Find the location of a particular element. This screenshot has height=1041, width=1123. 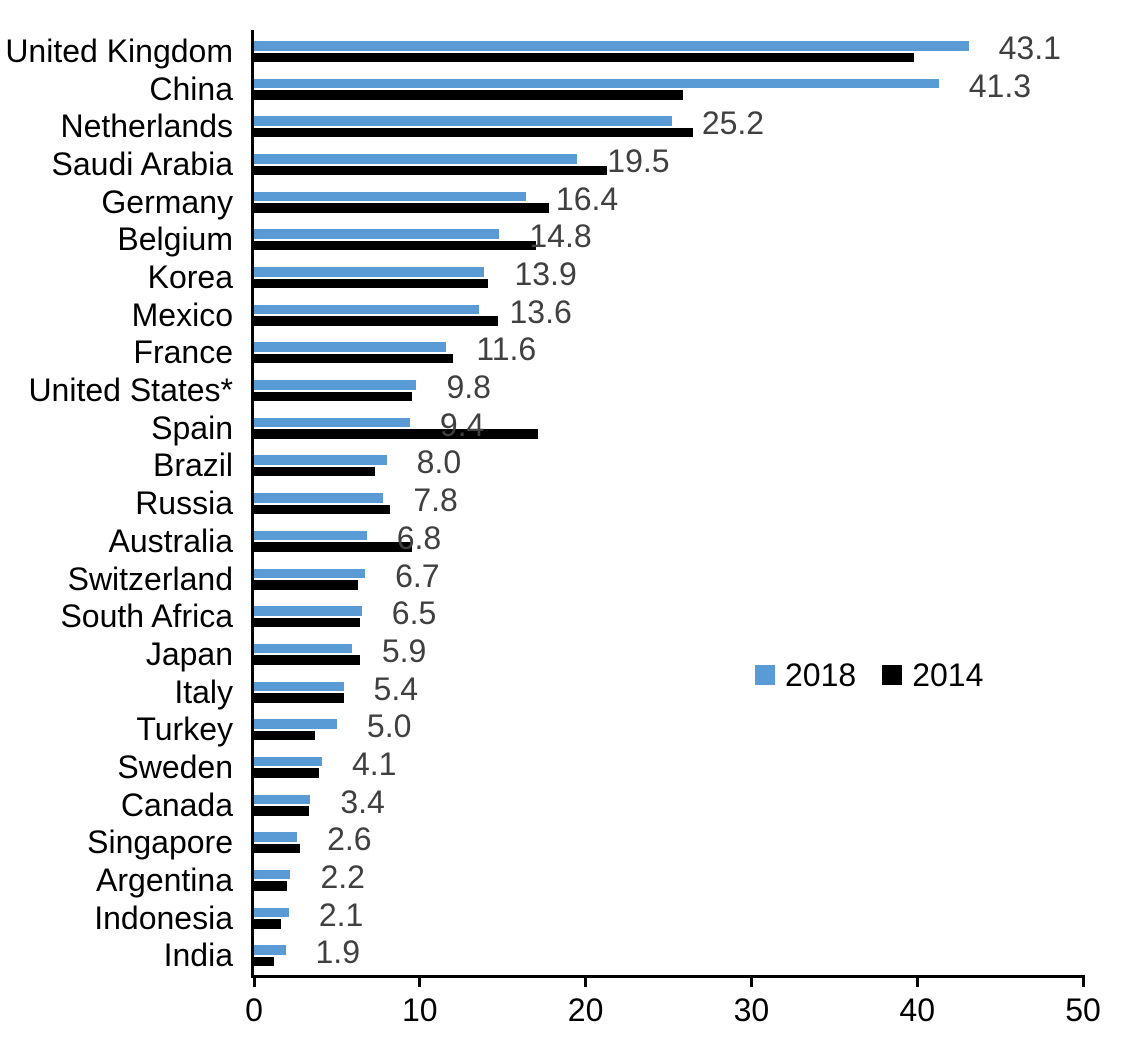

legend: 2018 2014 is located at coordinates (869, 675).